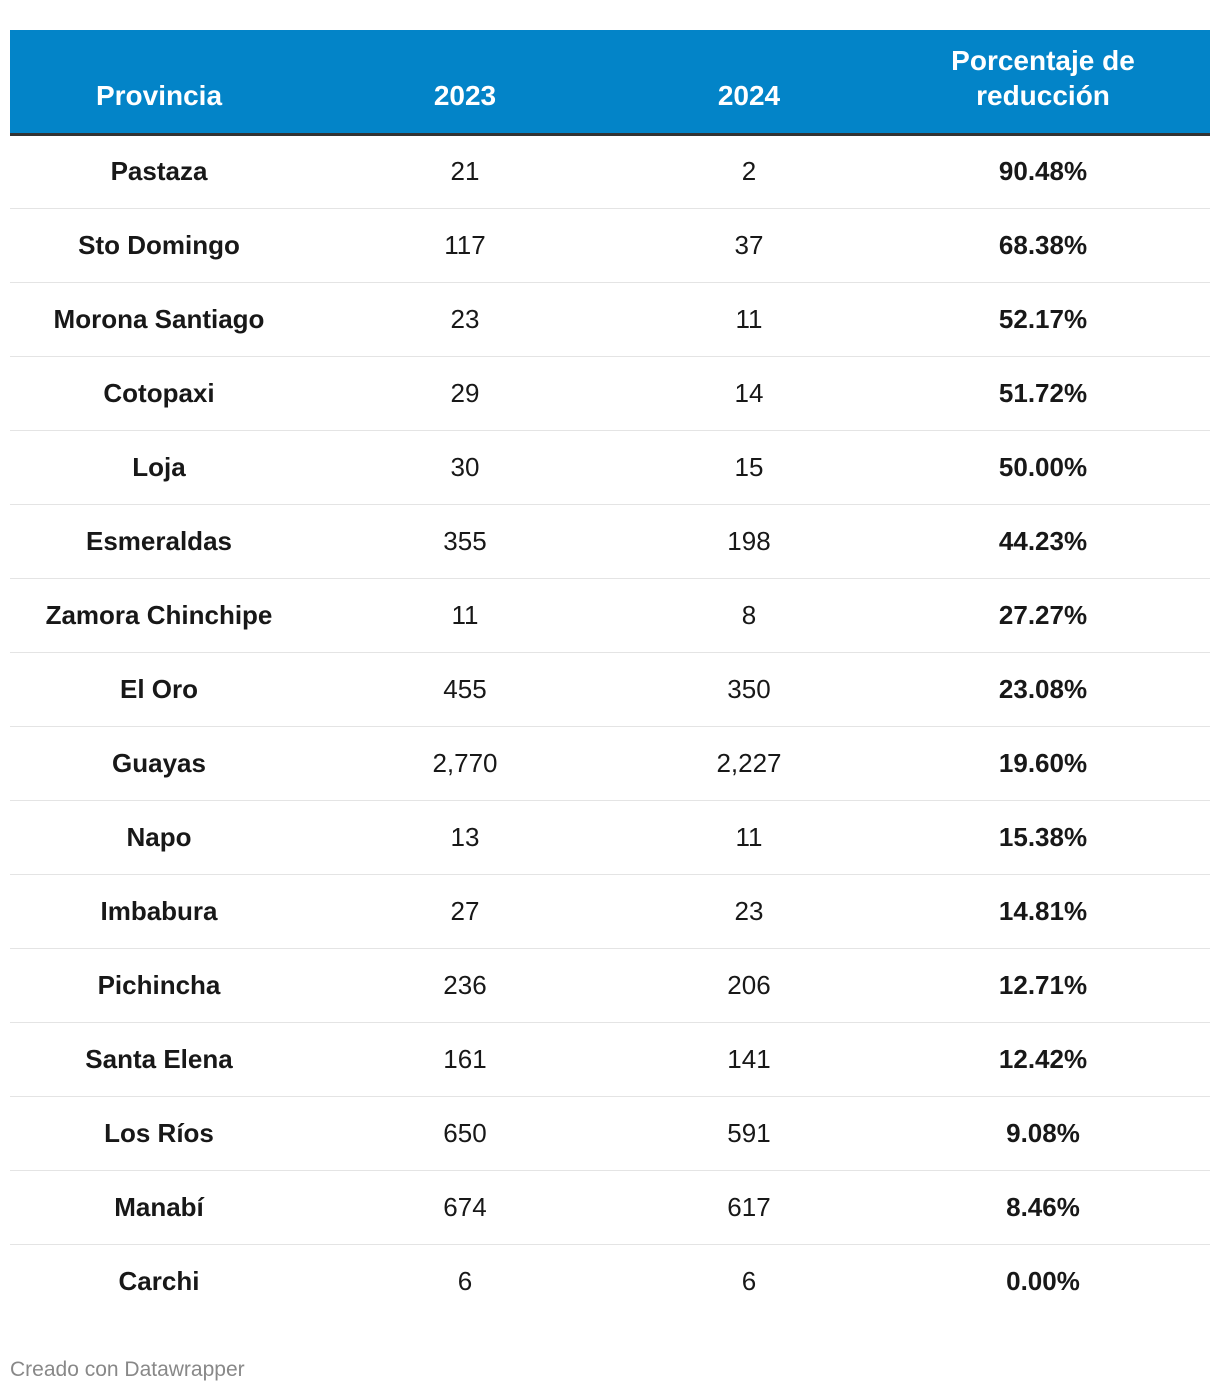 This screenshot has width=1220, height=1396. What do you see at coordinates (610, 1281) in the screenshot?
I see `table-row: Carchi 6 6 0.00%` at bounding box center [610, 1281].